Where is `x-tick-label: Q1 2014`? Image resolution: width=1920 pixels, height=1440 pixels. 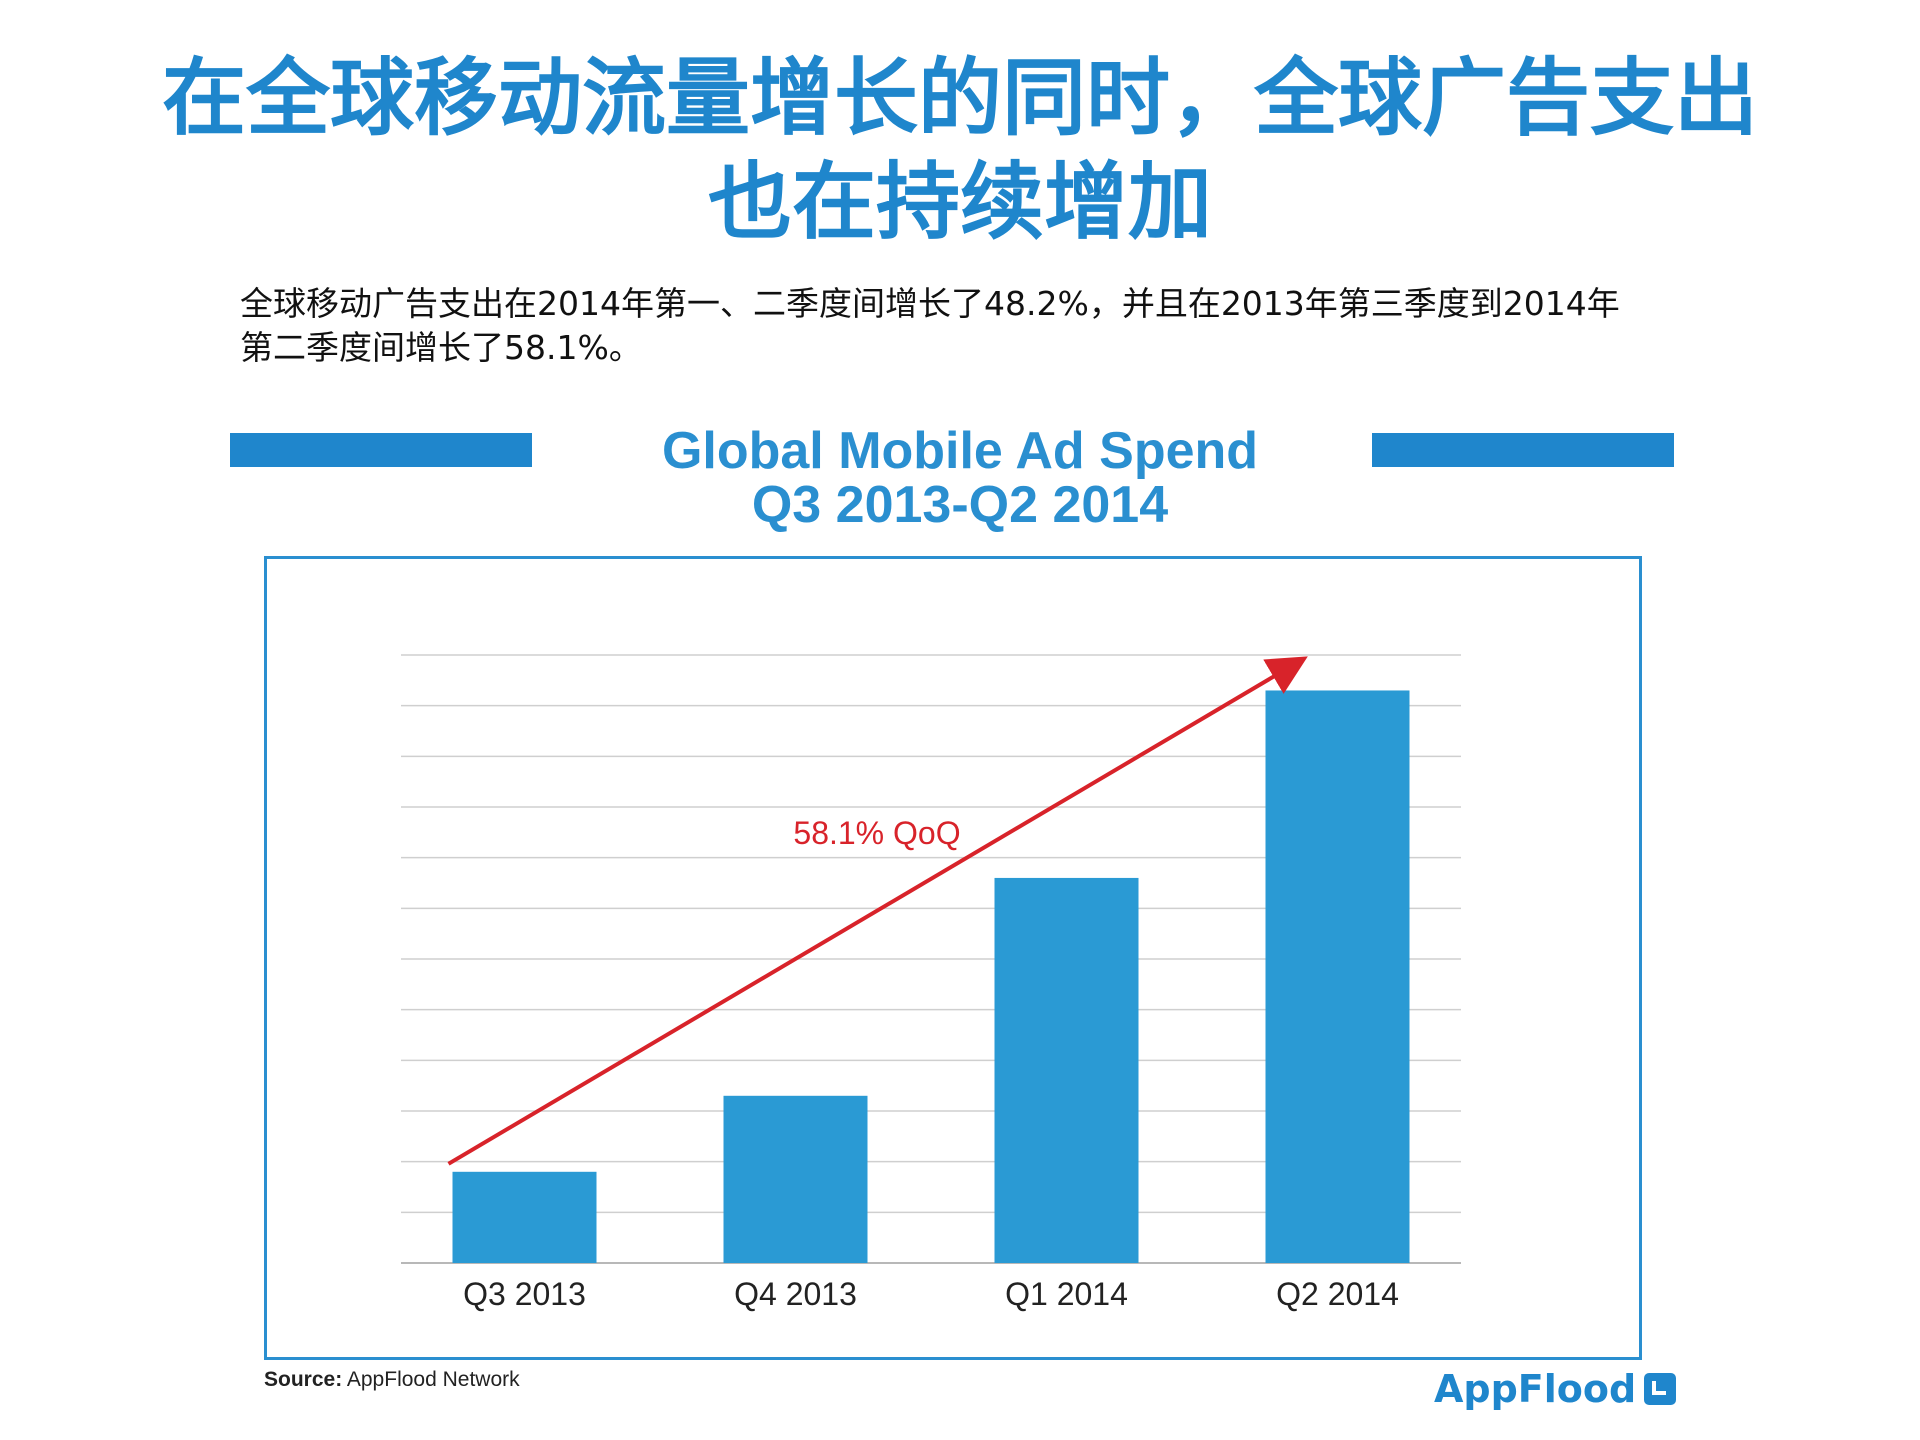
x-tick-label: Q1 2014 is located at coordinates (1066, 1294).